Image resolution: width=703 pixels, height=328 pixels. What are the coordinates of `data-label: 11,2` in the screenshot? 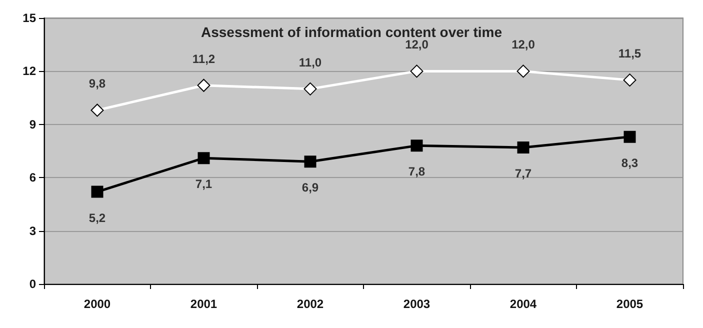 It's located at (204, 59).